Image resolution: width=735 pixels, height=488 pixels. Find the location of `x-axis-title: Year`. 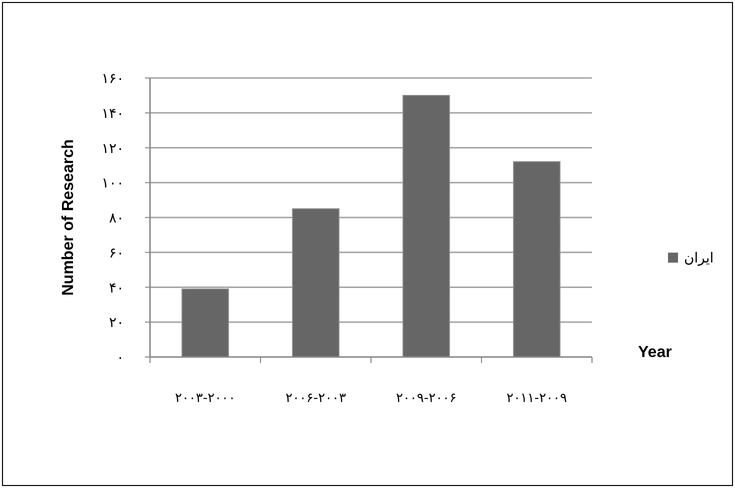

x-axis-title: Year is located at coordinates (655, 352).